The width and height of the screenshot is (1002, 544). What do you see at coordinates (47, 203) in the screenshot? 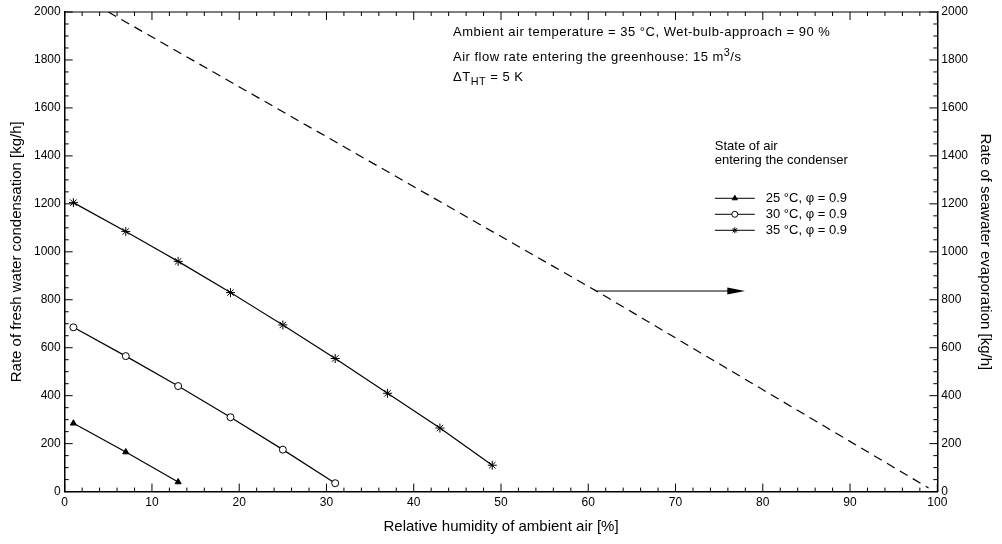
I see `y-tick-label: 1200` at bounding box center [47, 203].